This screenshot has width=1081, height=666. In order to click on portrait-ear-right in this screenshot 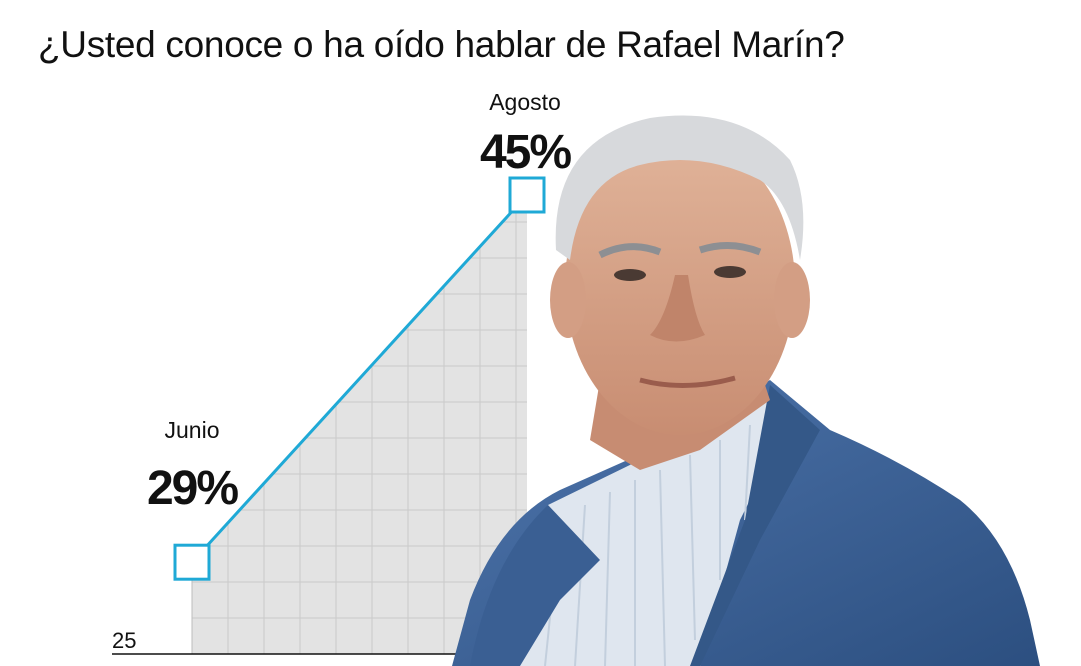, I will do `click(792, 300)`.